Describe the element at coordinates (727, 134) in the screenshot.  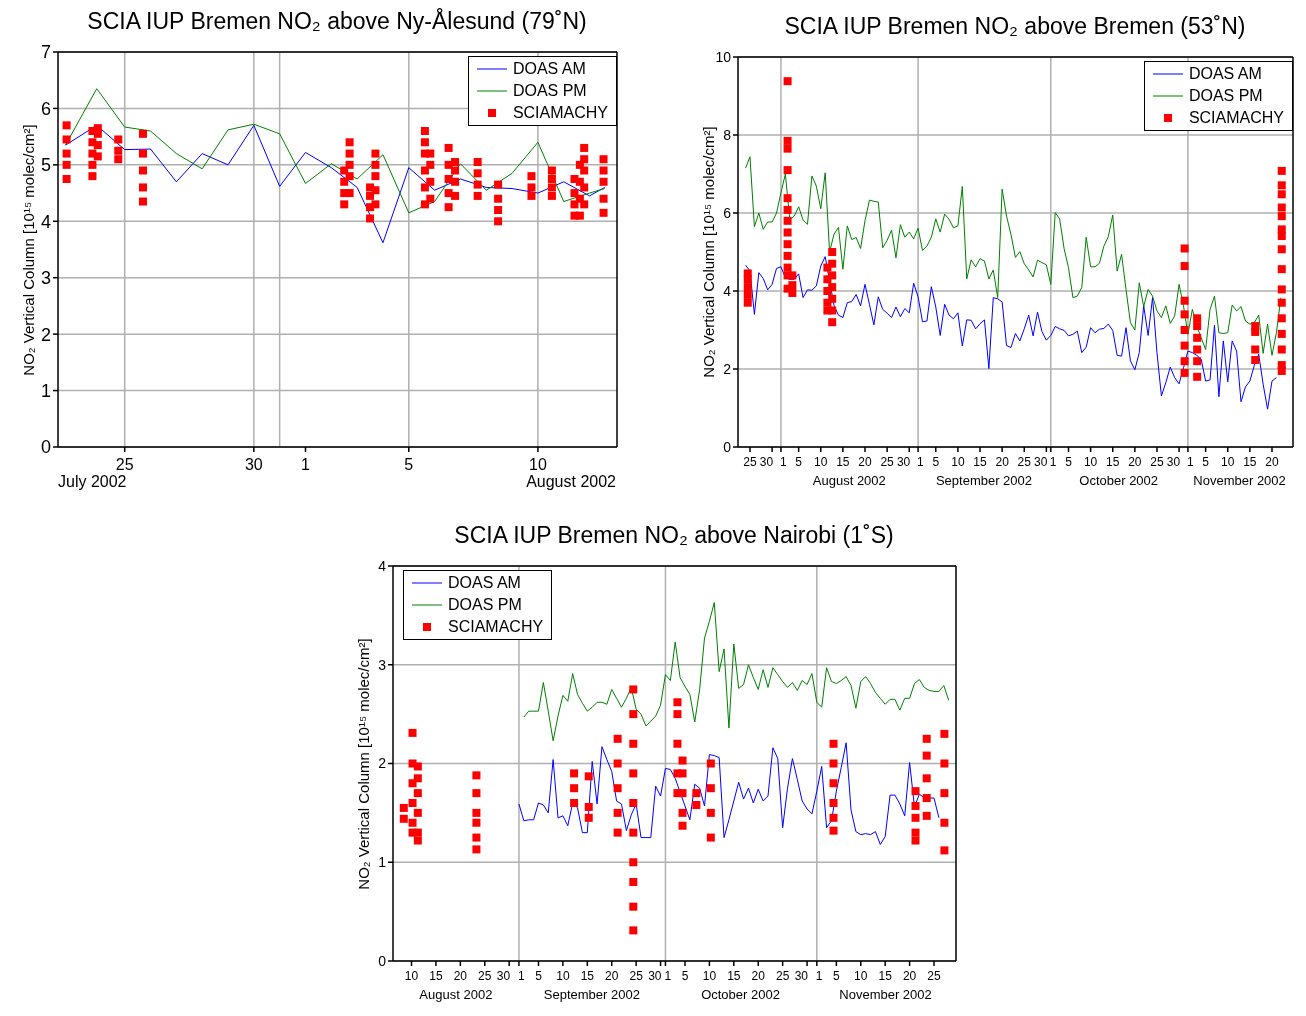
I see `y-tick-label: 8` at that location.